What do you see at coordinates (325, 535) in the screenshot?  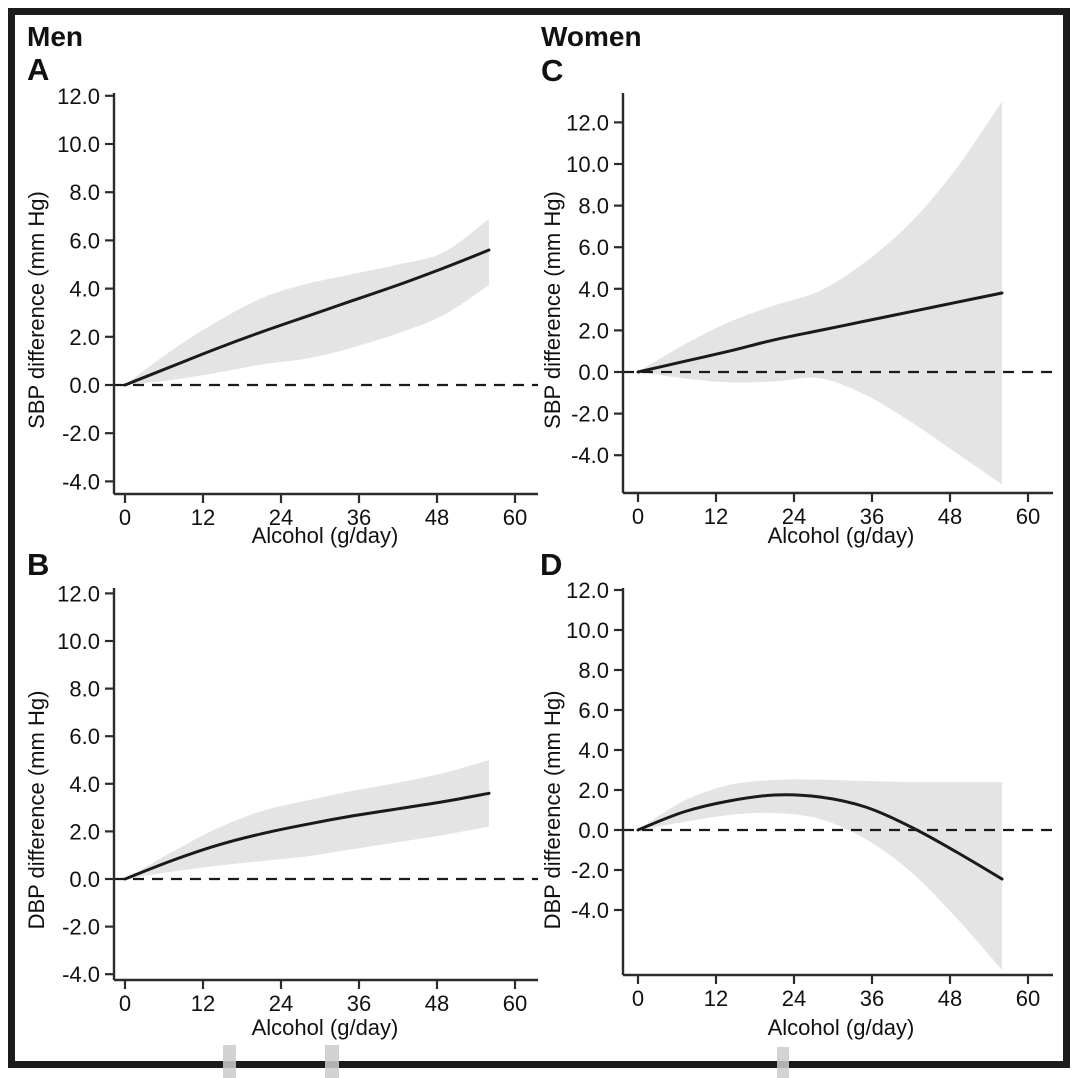 I see `x-axis-label-a: Alcohol (g/day)` at bounding box center [325, 535].